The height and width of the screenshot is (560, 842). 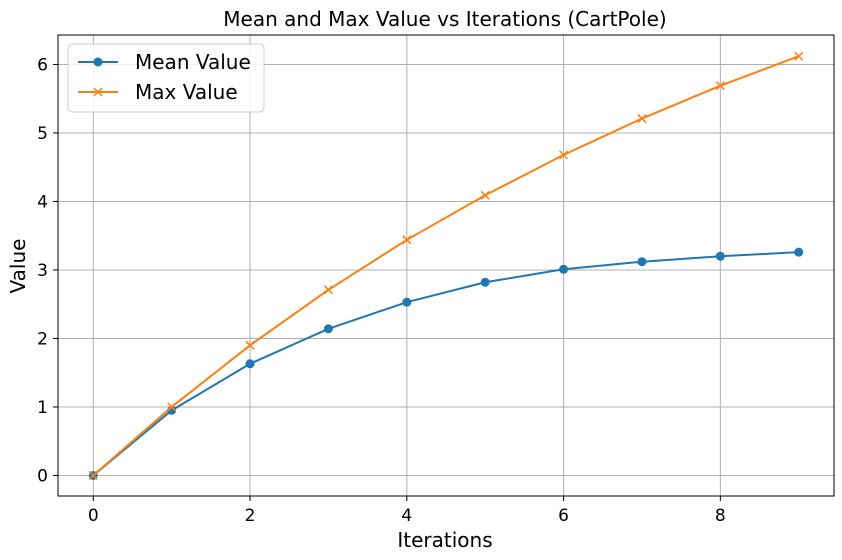 I want to click on y-tick-label: 3, so click(x=42, y=271).